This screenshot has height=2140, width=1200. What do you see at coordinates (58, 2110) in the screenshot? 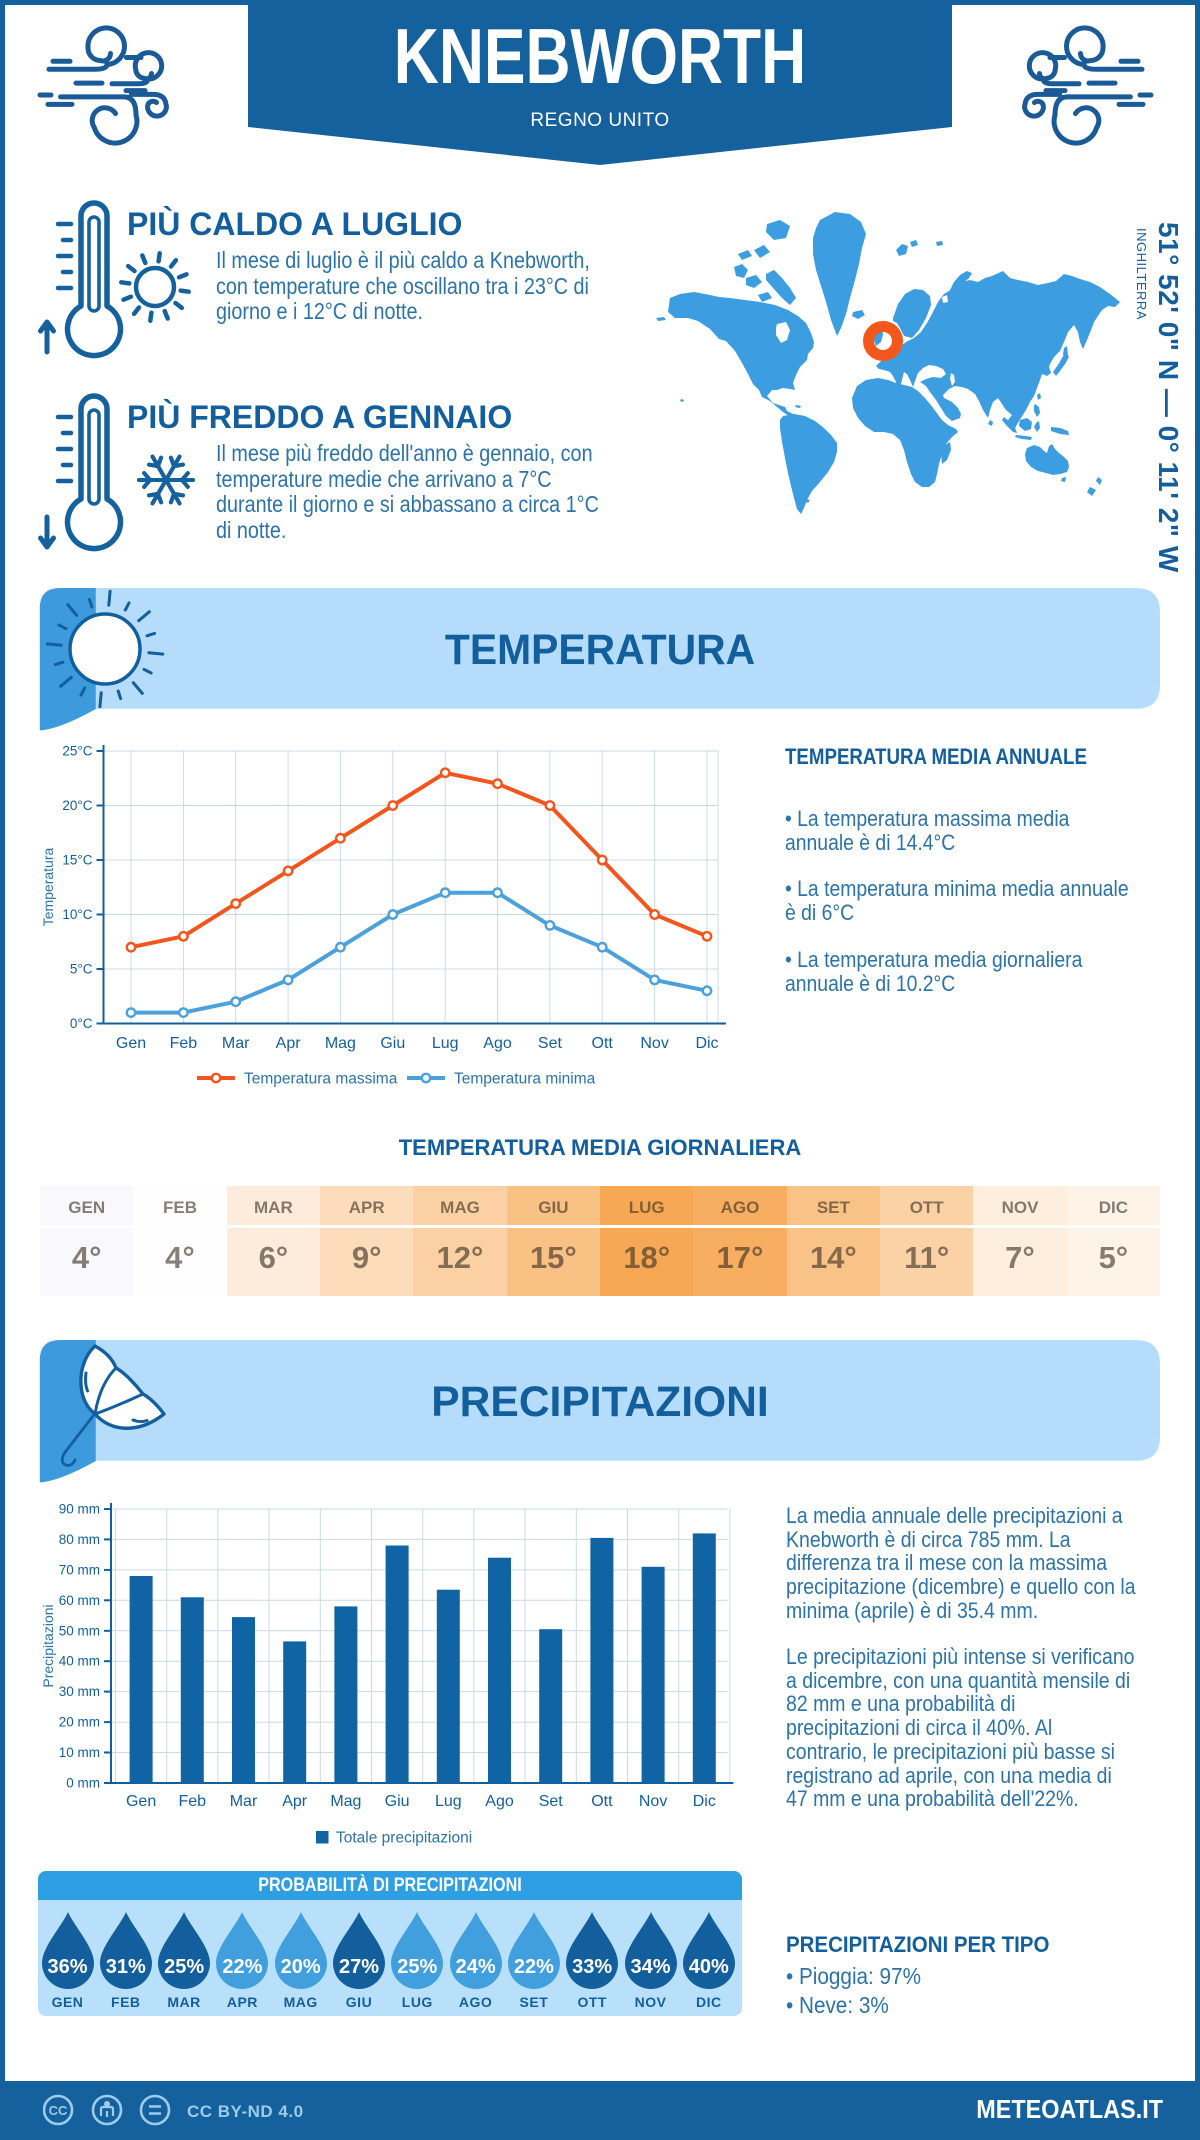
I see `svg-text: CC` at bounding box center [58, 2110].